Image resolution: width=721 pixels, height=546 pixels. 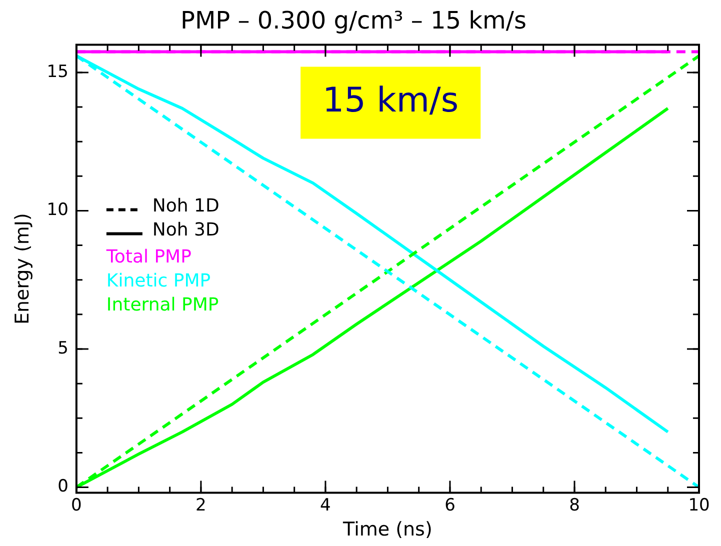 What do you see at coordinates (63, 348) in the screenshot?
I see `y-tick-label: 5` at bounding box center [63, 348].